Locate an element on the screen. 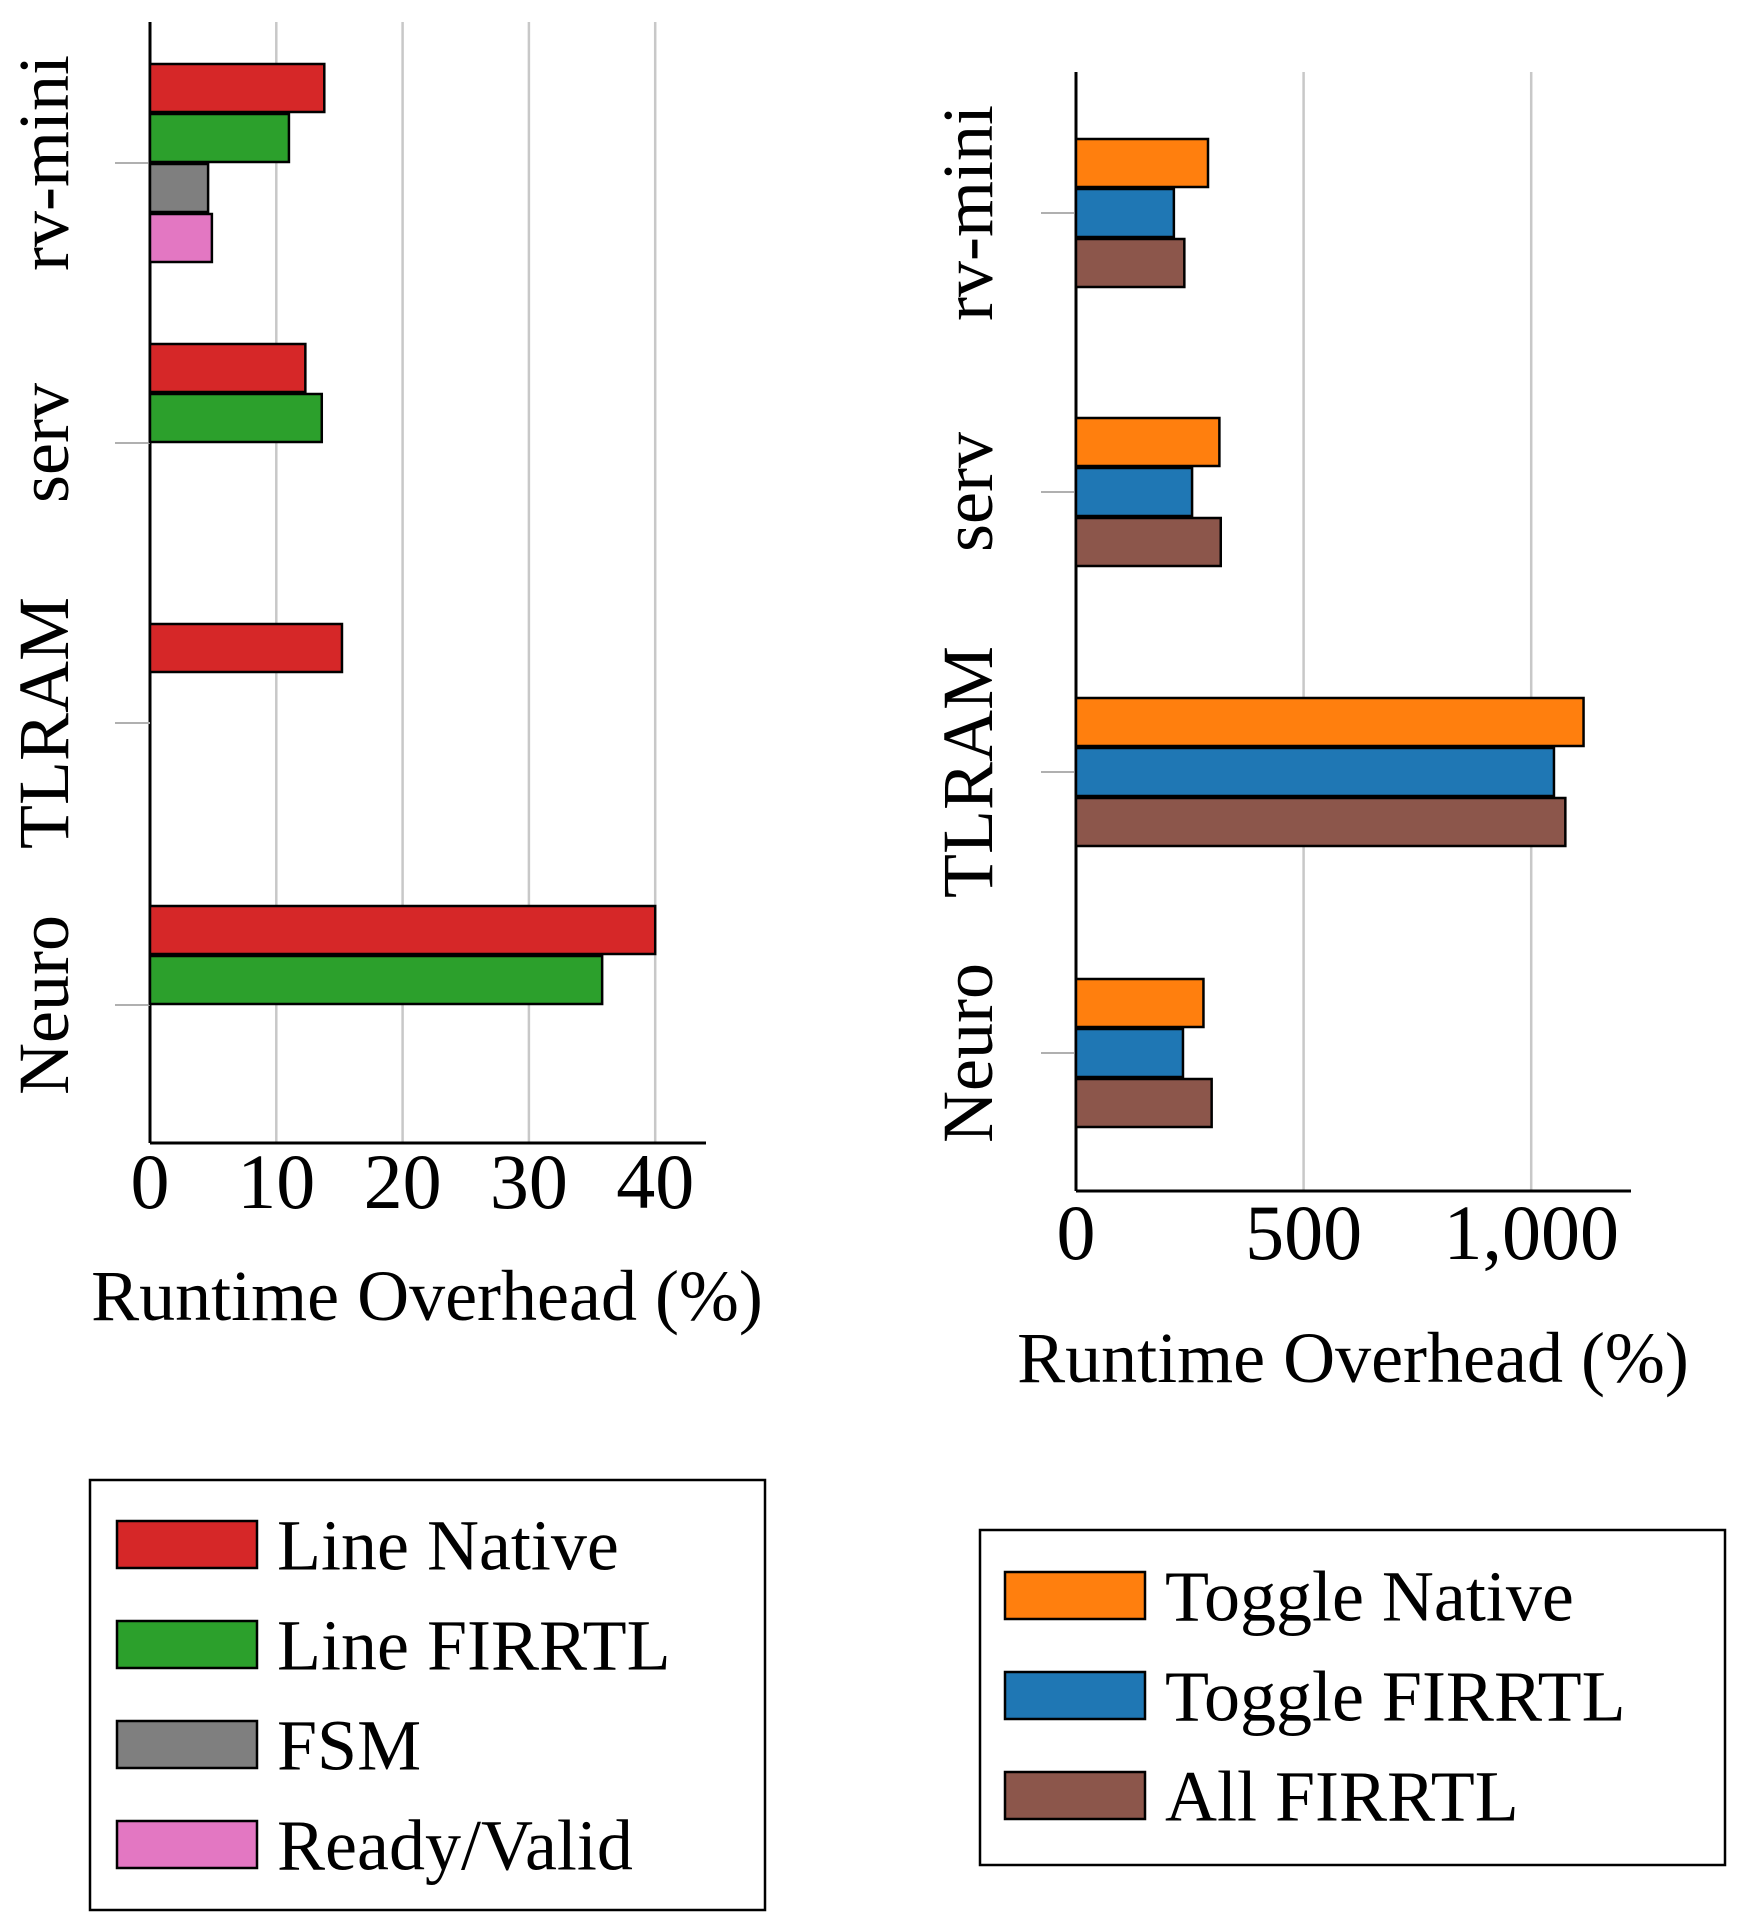 The image size is (1747, 1922). legend-swatch-all-firrtl is located at coordinates (1075, 1795).